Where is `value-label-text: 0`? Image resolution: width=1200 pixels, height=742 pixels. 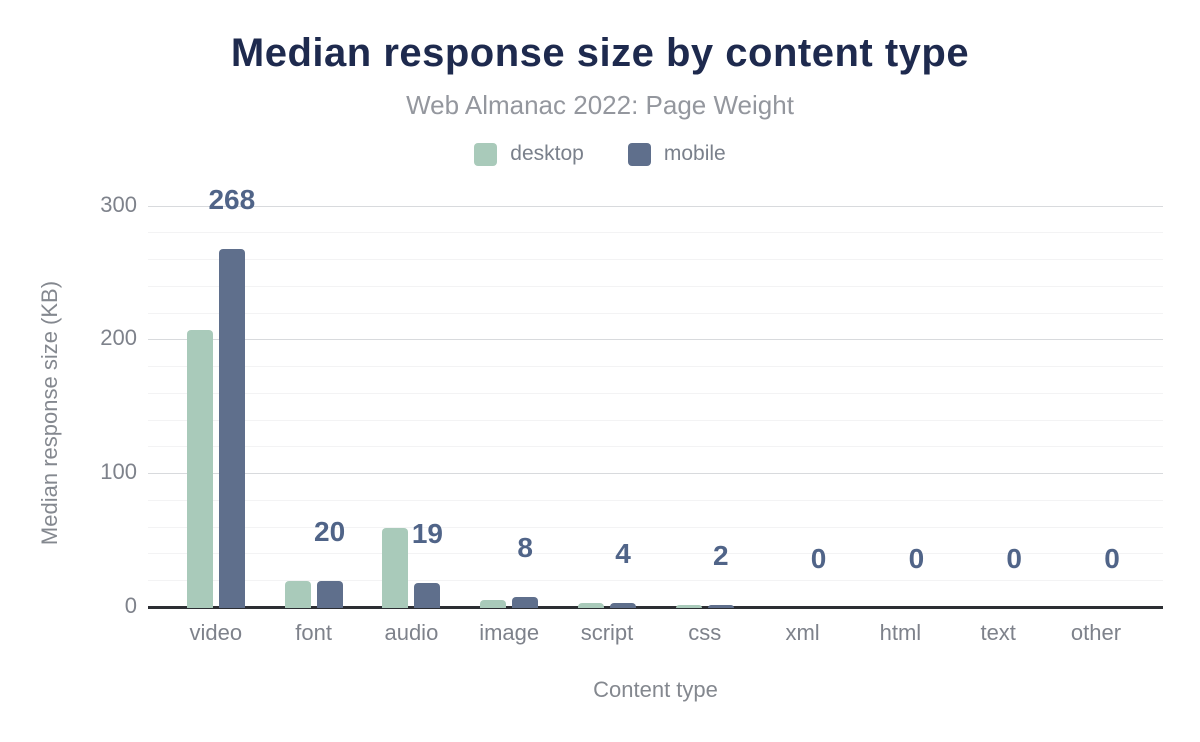
value-label-text: 0 is located at coordinates (1014, 558).